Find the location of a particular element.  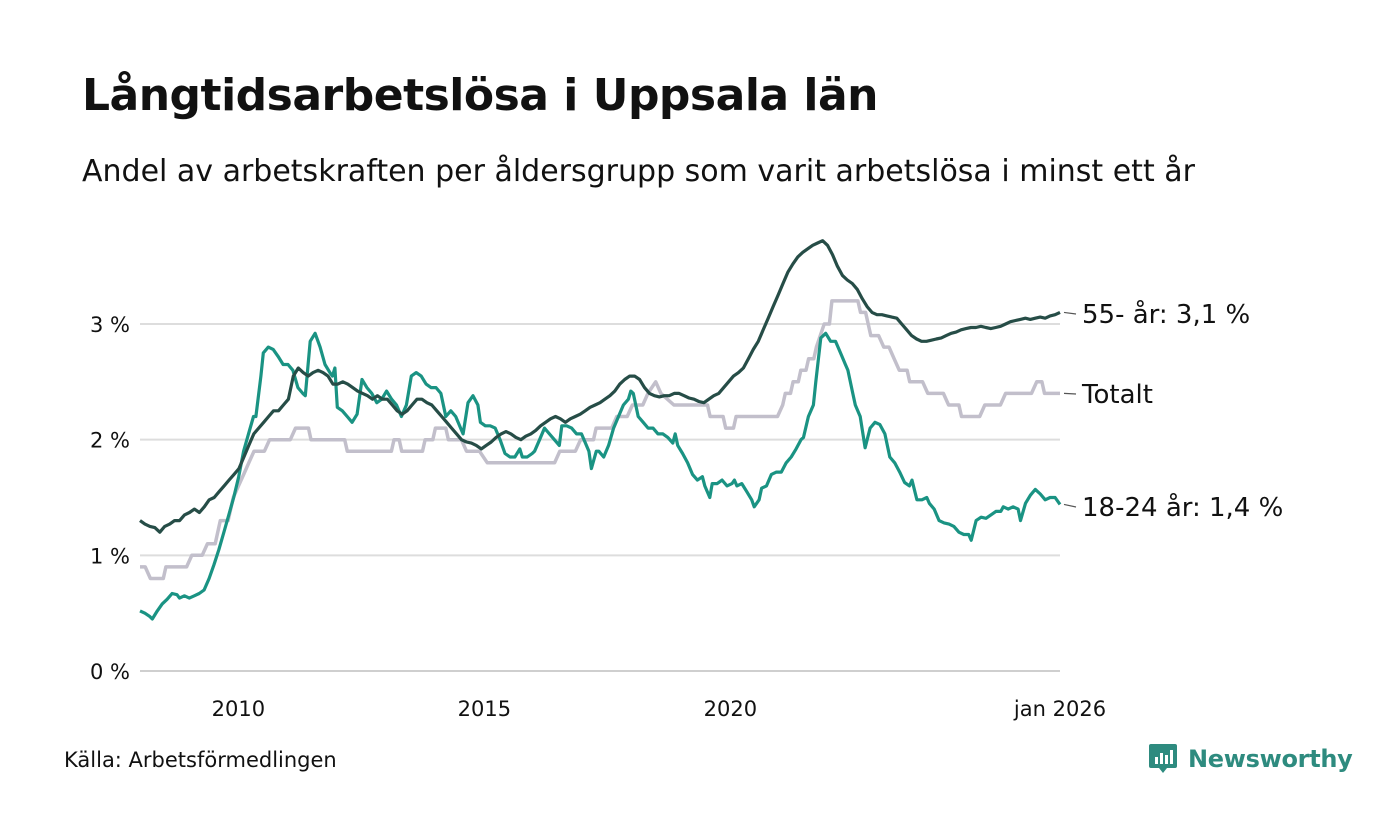

chart-title: Långtidsarbetslösa i Uppsala län is located at coordinates (480, 95).